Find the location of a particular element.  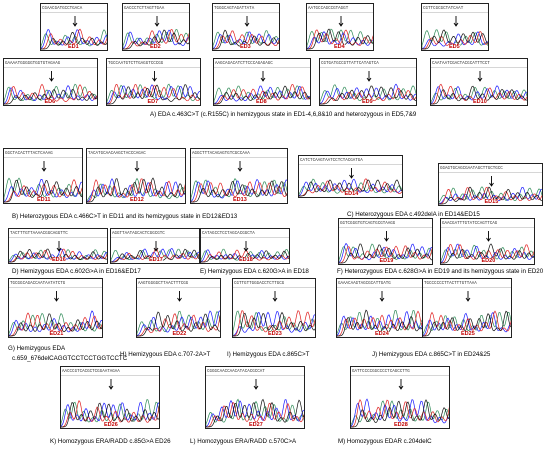

chromatogram-trace: TGCCAATGTCTTGAGGTCCCGG is located at coordinates (153, 83).